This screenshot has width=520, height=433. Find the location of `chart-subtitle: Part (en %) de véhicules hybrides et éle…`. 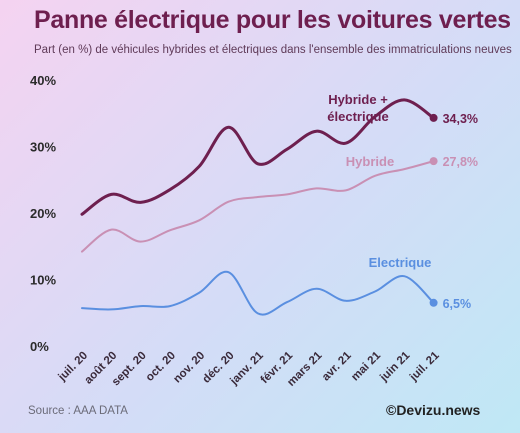

chart-subtitle: Part (en %) de véhicules hybrides et éle… is located at coordinates (273, 50).